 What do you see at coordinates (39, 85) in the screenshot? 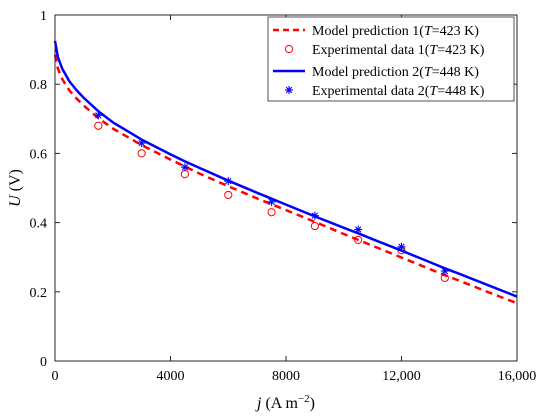
I see `y-tick-label: 0.8` at bounding box center [39, 85].